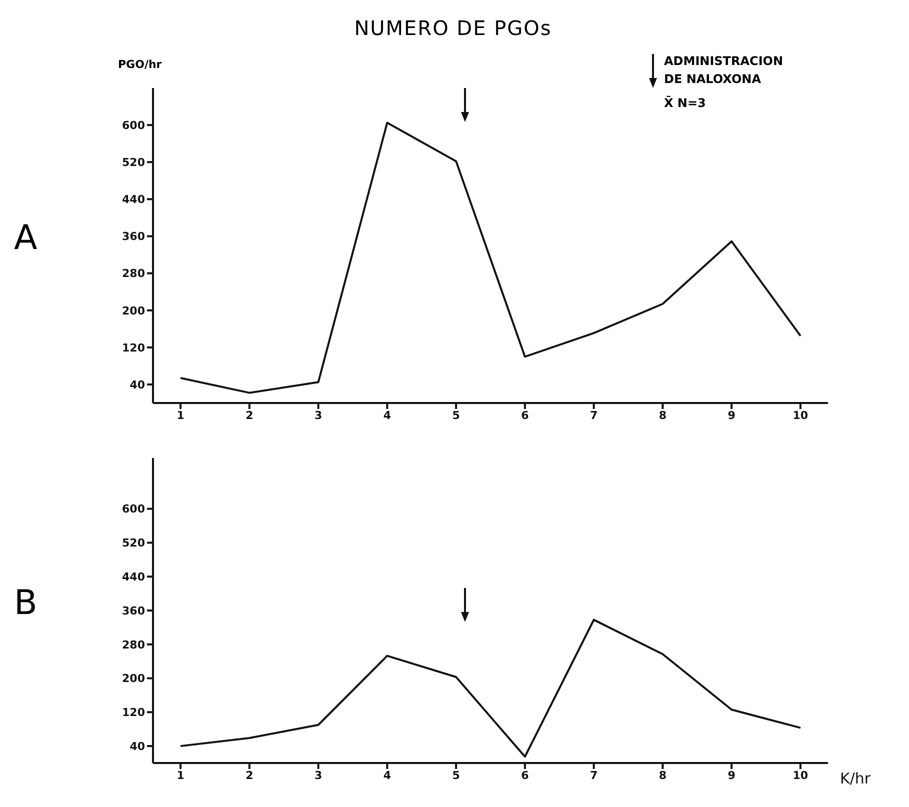 Image resolution: width=909 pixels, height=807 pixels. I want to click on y-axis-title: PGO/hr, so click(140, 64).